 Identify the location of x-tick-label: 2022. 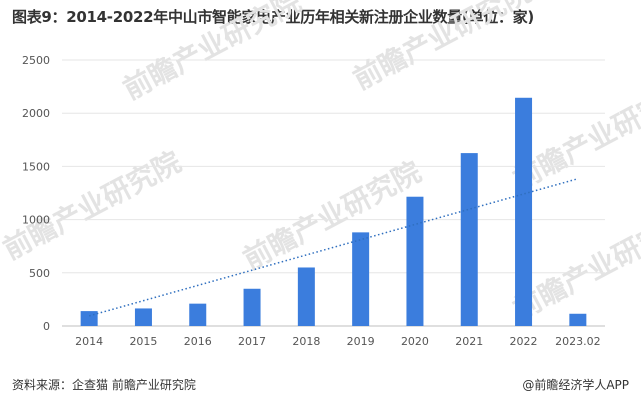
(524, 341).